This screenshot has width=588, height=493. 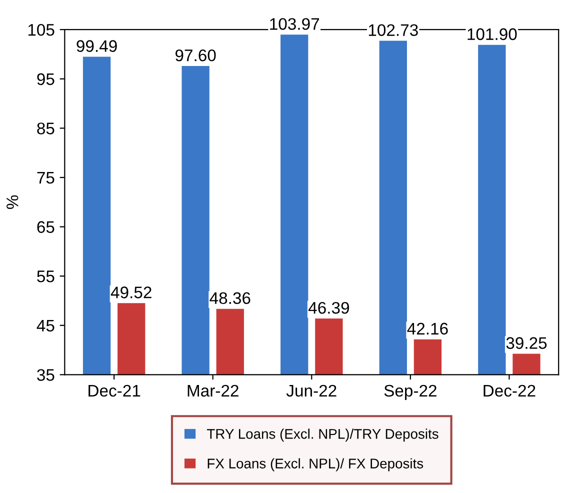 What do you see at coordinates (45, 227) in the screenshot?
I see `y-tick-label: 65` at bounding box center [45, 227].